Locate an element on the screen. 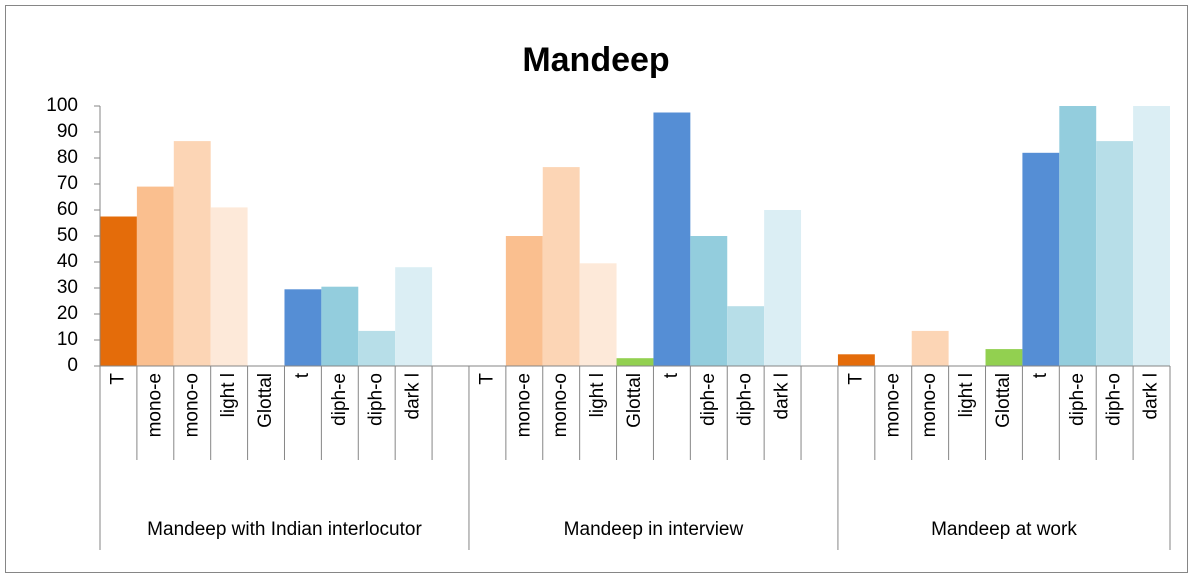 The width and height of the screenshot is (1193, 578). group-label: Mandeep in interview is located at coordinates (654, 529).